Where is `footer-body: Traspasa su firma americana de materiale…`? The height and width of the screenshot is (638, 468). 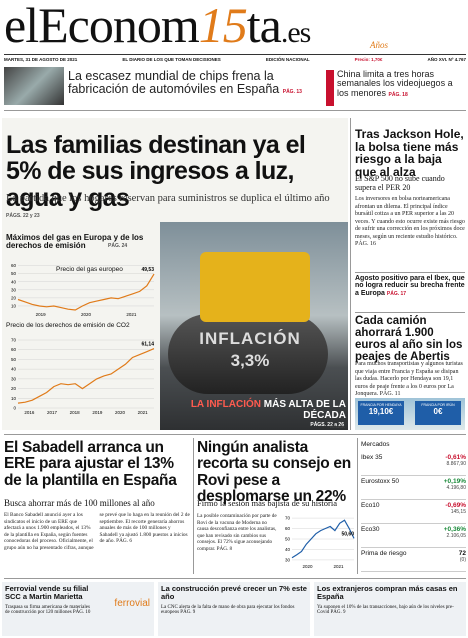 footer-body: Traspasa su firma americana de materiale… is located at coordinates (48, 609).